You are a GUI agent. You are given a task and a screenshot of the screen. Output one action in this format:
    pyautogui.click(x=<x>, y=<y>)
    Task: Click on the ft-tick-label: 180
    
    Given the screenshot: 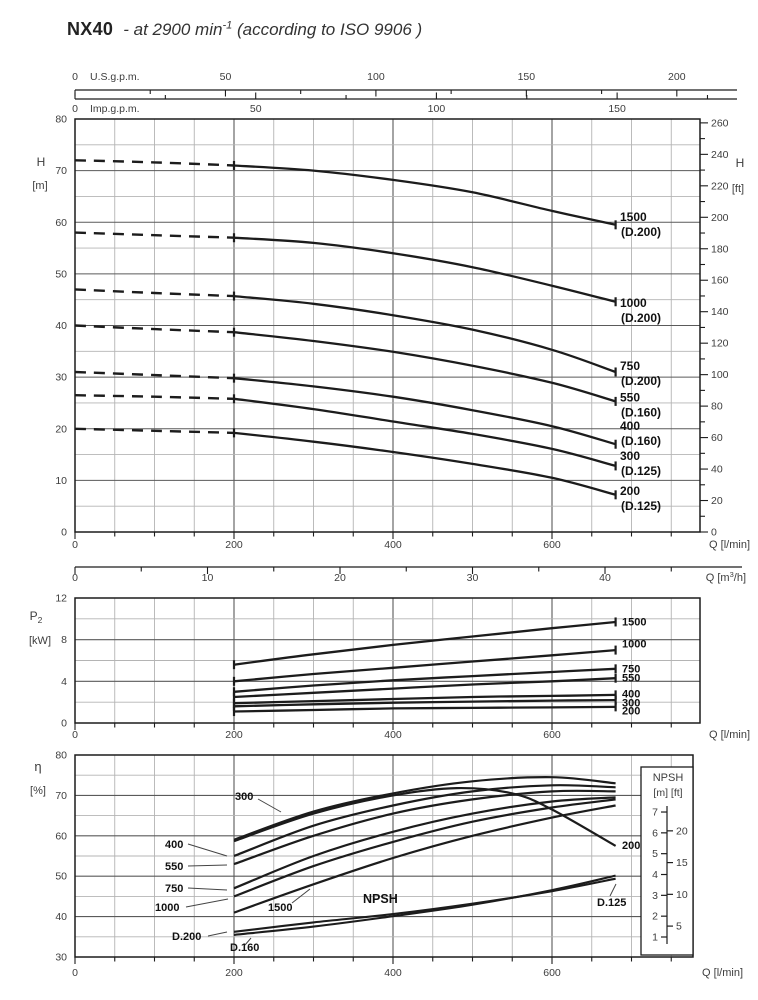 What is the action you would take?
    pyautogui.click(x=720, y=249)
    